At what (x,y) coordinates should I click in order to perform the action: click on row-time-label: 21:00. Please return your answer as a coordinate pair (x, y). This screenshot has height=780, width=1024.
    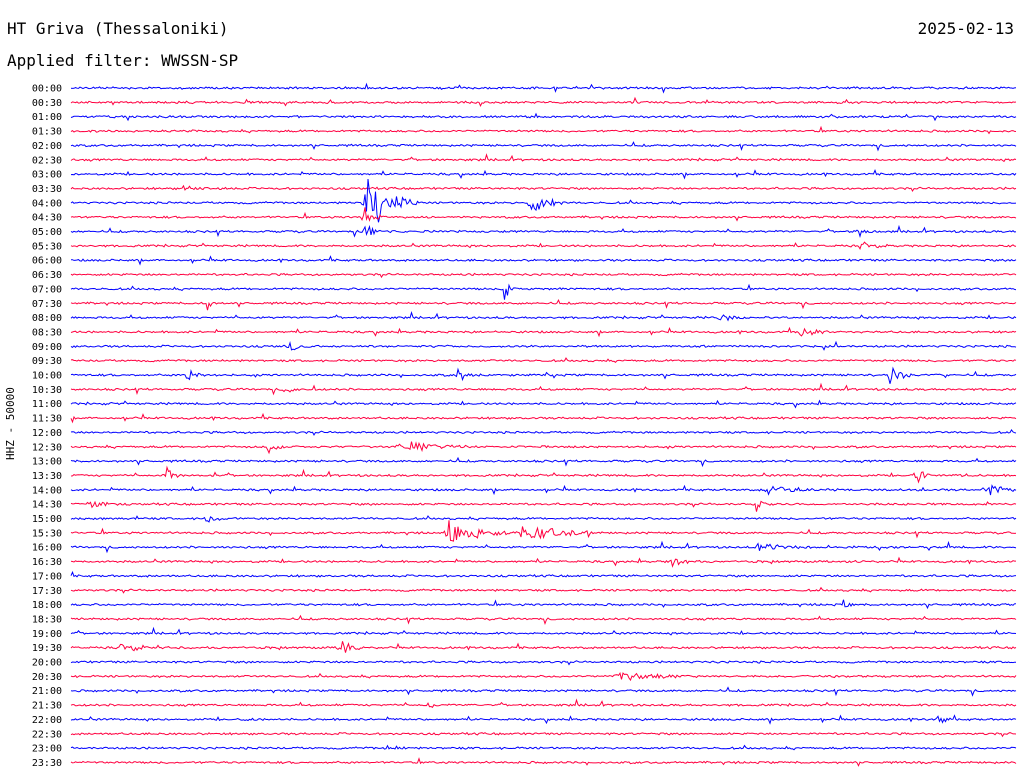
    Looking at the image, I should click on (47, 691).